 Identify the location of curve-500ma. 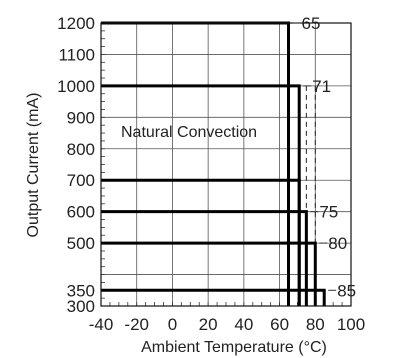
(209, 273).